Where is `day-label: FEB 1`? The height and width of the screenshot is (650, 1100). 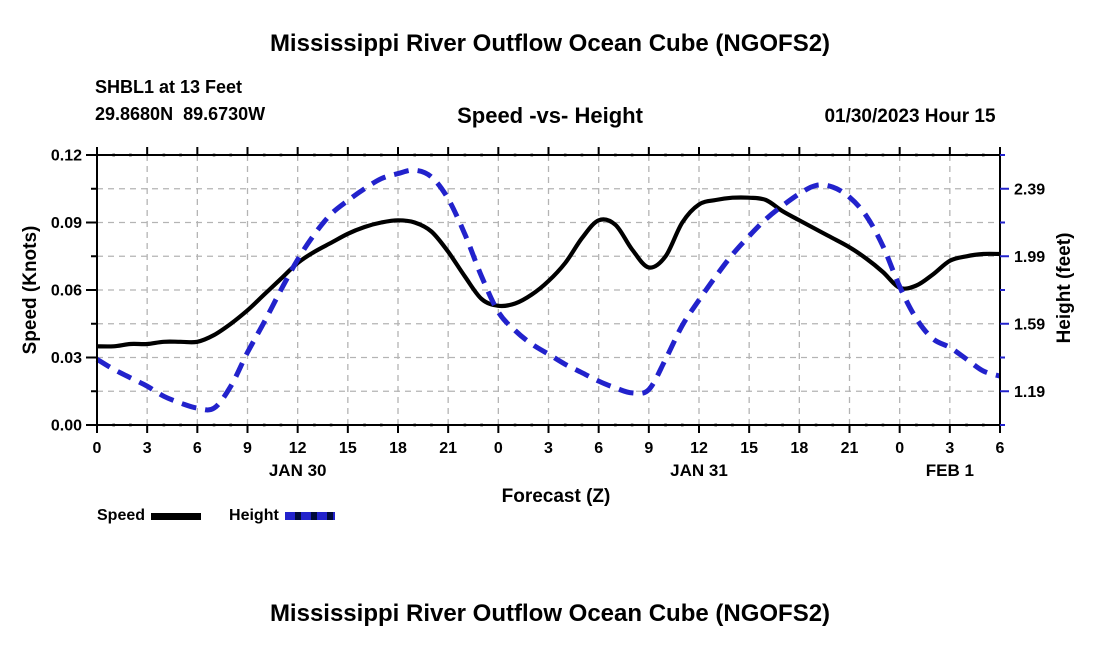 day-label: FEB 1 is located at coordinates (950, 470).